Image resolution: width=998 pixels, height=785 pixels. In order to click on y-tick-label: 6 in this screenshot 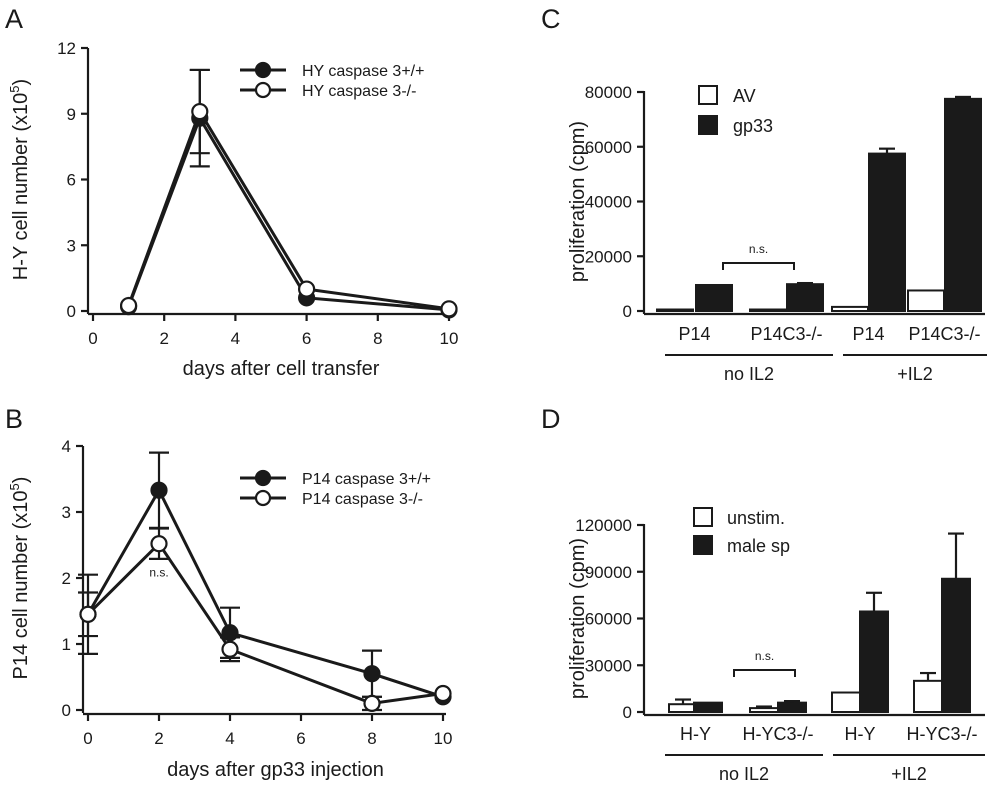, I will do `click(71, 180)`.